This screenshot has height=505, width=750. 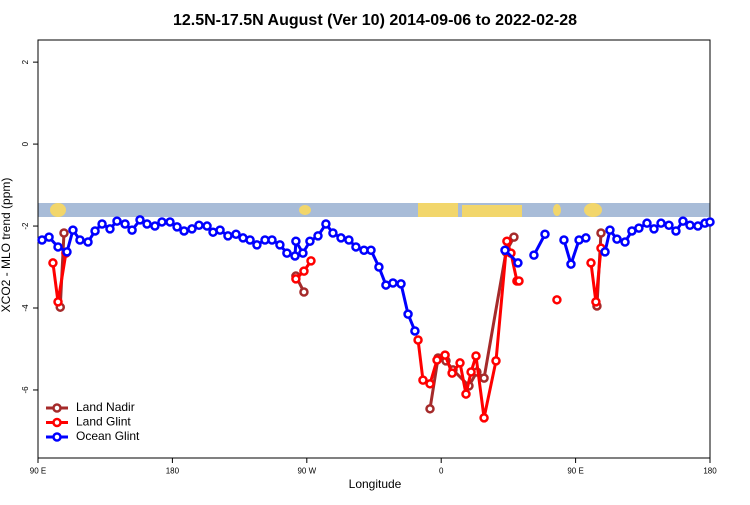 I want to click on legend-label: Land Glint, so click(x=103, y=422).